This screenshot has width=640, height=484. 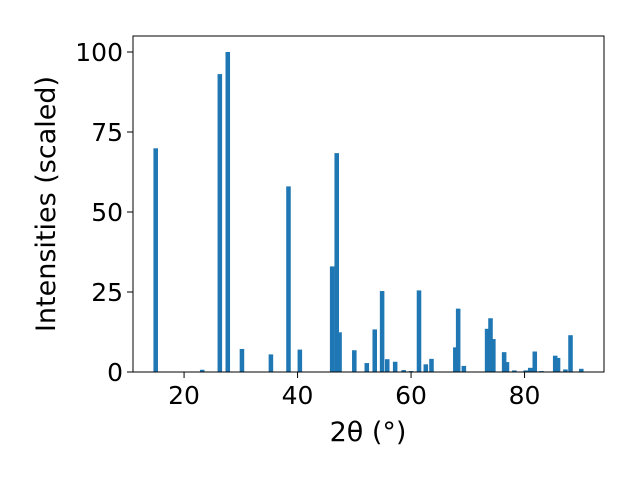 I want to click on y-axis-ticks: 0 25 50 75 100, so click(x=104, y=212).